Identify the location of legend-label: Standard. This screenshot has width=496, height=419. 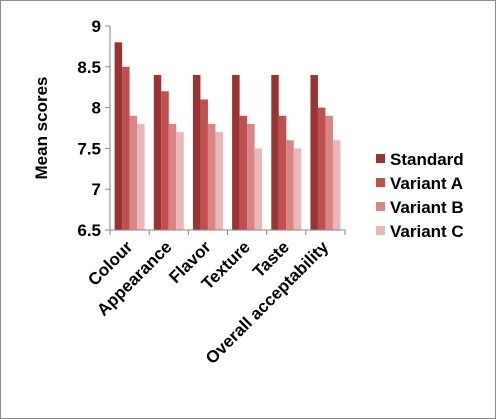
(427, 159).